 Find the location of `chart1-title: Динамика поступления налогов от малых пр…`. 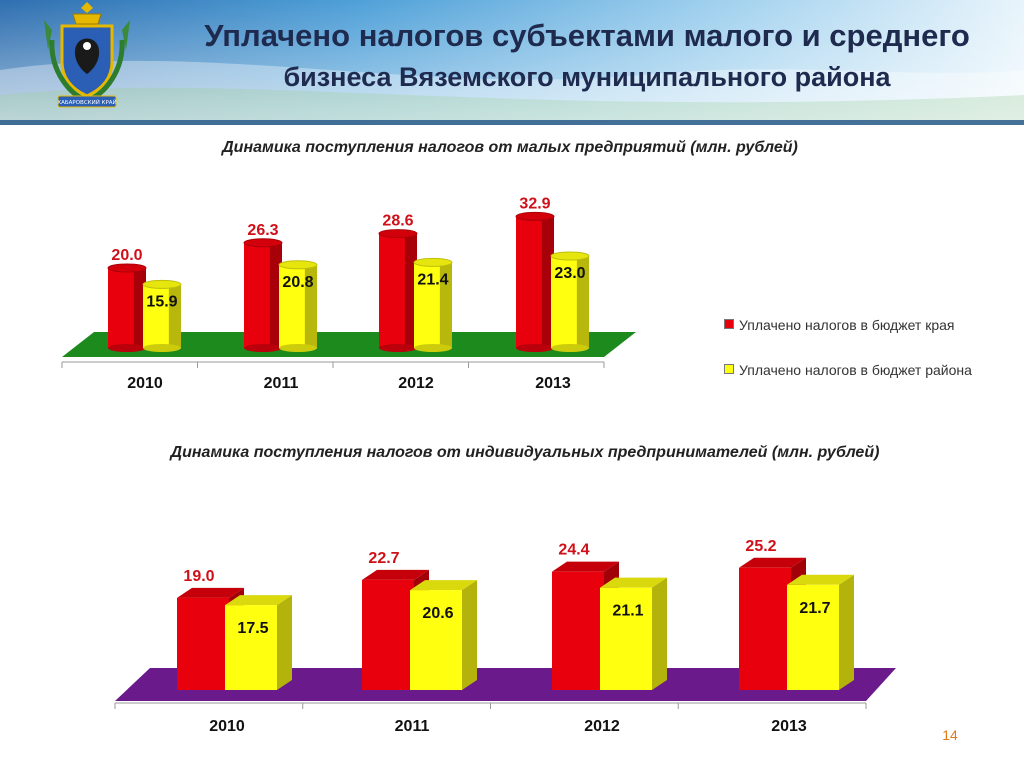

chart1-title: Динамика поступления налогов от малых пр… is located at coordinates (510, 147).